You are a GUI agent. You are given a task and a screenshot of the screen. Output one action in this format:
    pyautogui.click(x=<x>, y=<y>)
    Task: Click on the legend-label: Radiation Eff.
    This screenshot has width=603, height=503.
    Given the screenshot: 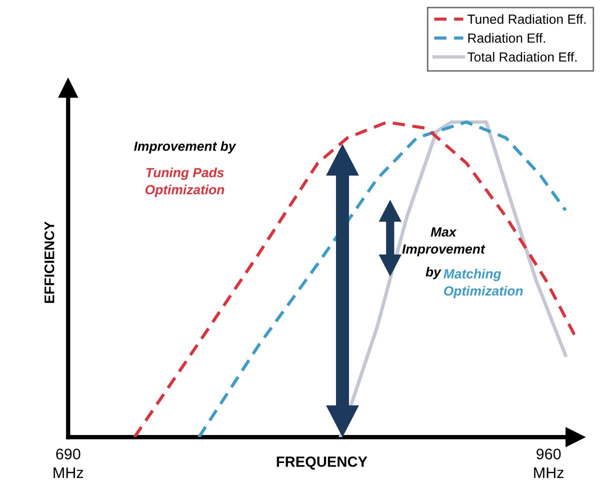 What is the action you would take?
    pyautogui.click(x=507, y=38)
    